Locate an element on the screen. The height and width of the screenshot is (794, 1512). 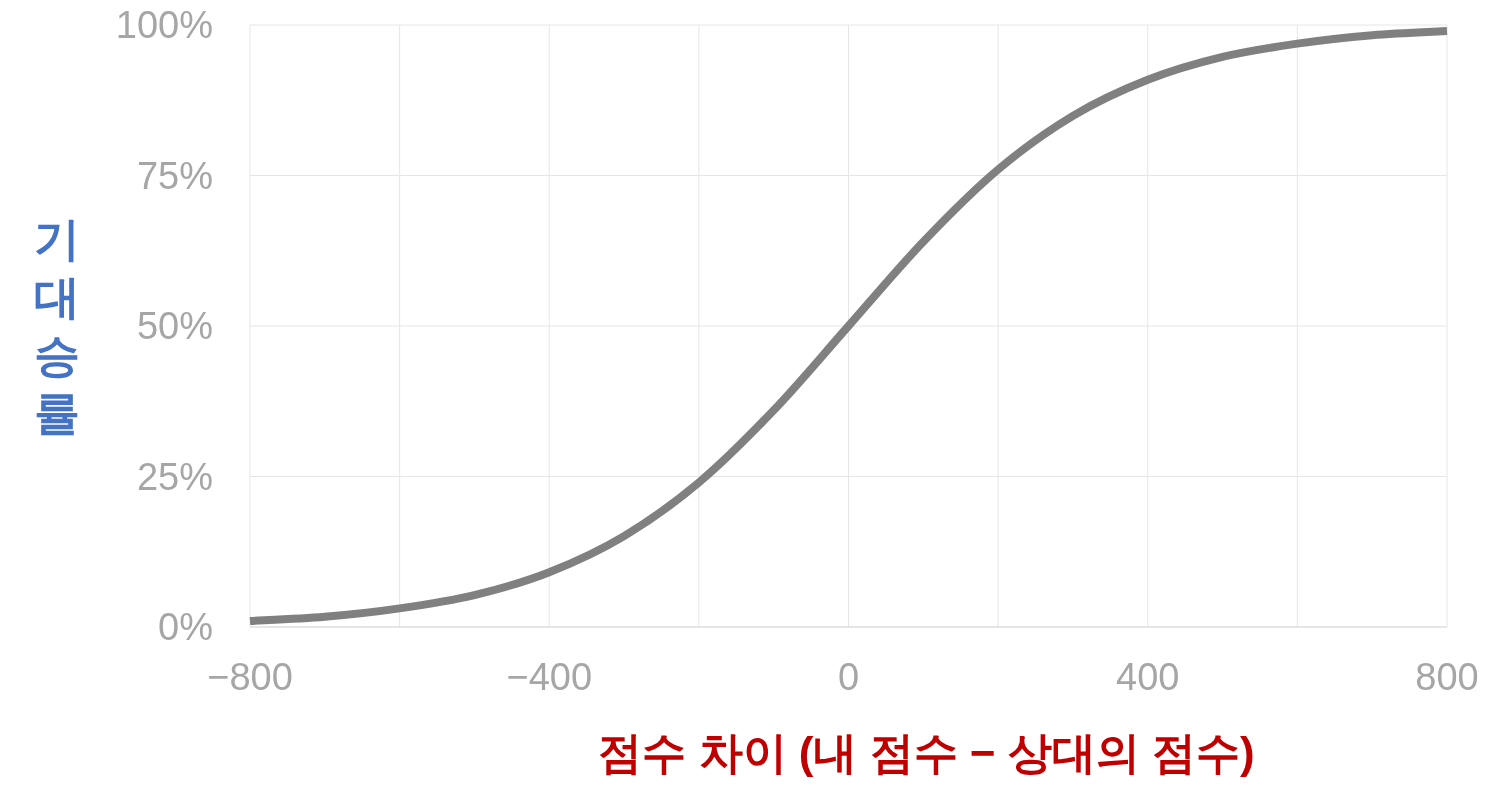
x-tick-label: −800 is located at coordinates (250, 677).